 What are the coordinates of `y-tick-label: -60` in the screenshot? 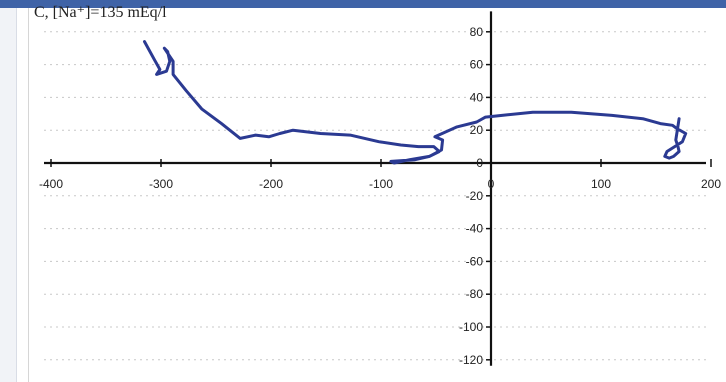 It's located at (475, 261).